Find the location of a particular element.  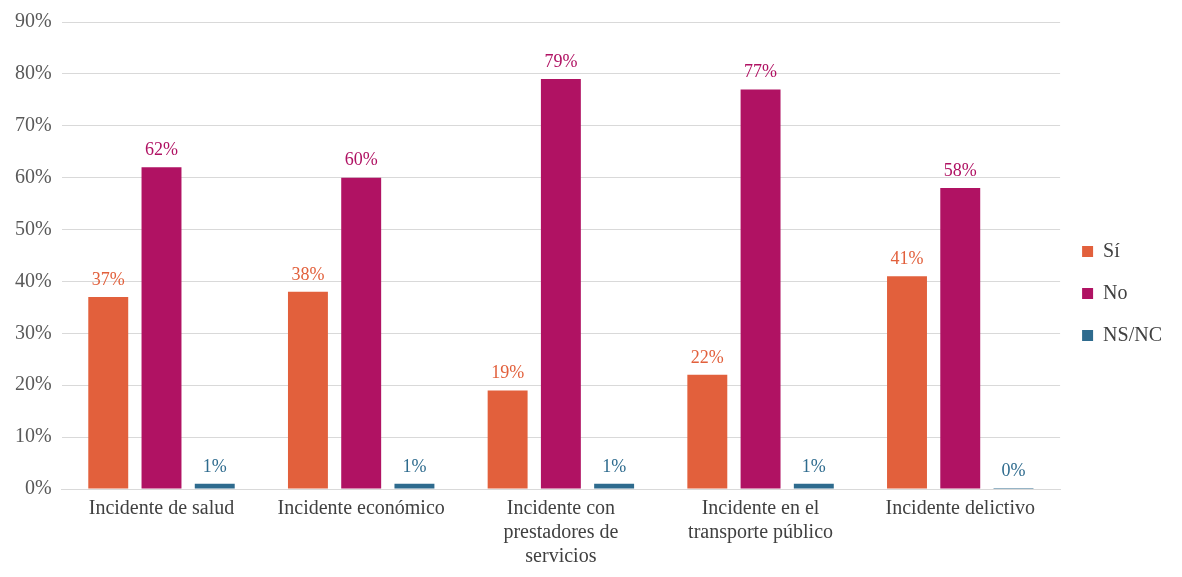

y-tick-label: 70% is located at coordinates (33, 124).